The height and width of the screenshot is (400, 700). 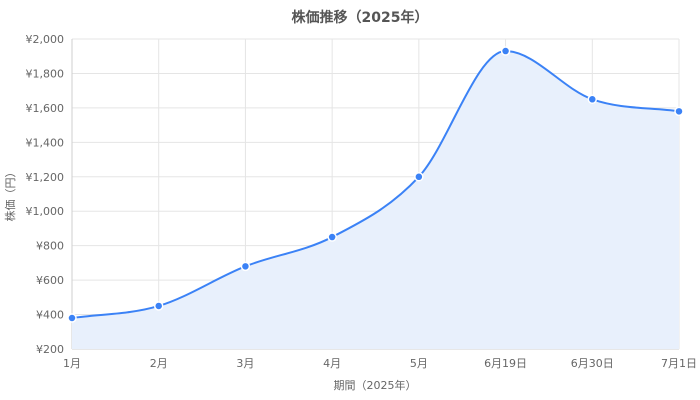 What do you see at coordinates (50, 280) in the screenshot?
I see `y-tick-label: ¥600` at bounding box center [50, 280].